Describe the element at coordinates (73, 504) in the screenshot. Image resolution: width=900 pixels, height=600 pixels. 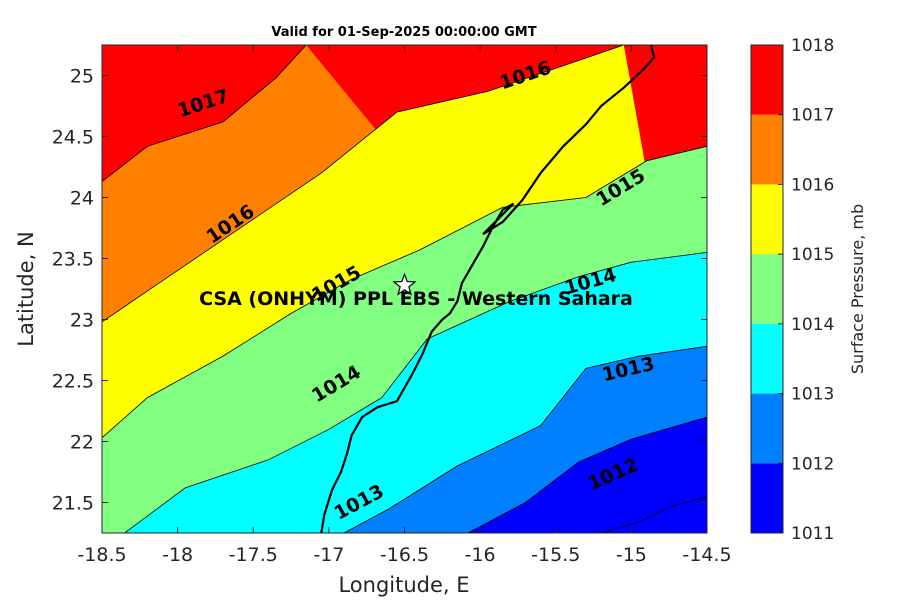
I see `y-tick-label: 21.5` at that location.